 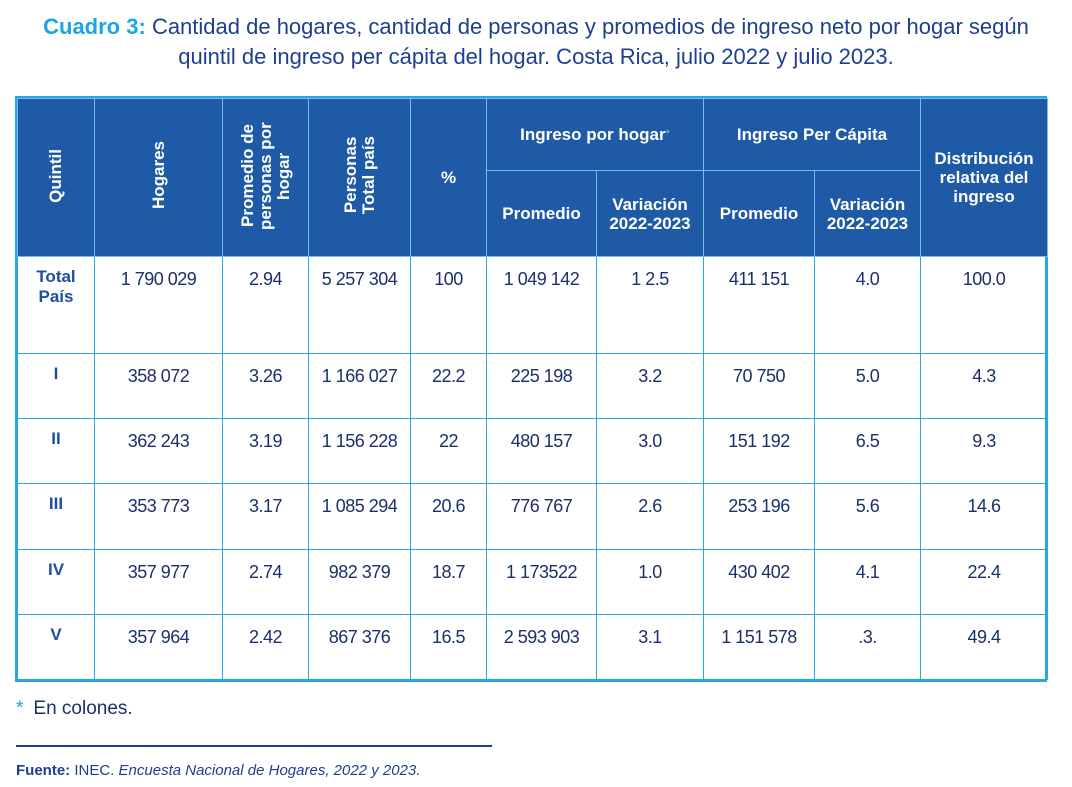 What do you see at coordinates (448, 516) in the screenshot?
I see `cell-pct: 20.6` at bounding box center [448, 516].